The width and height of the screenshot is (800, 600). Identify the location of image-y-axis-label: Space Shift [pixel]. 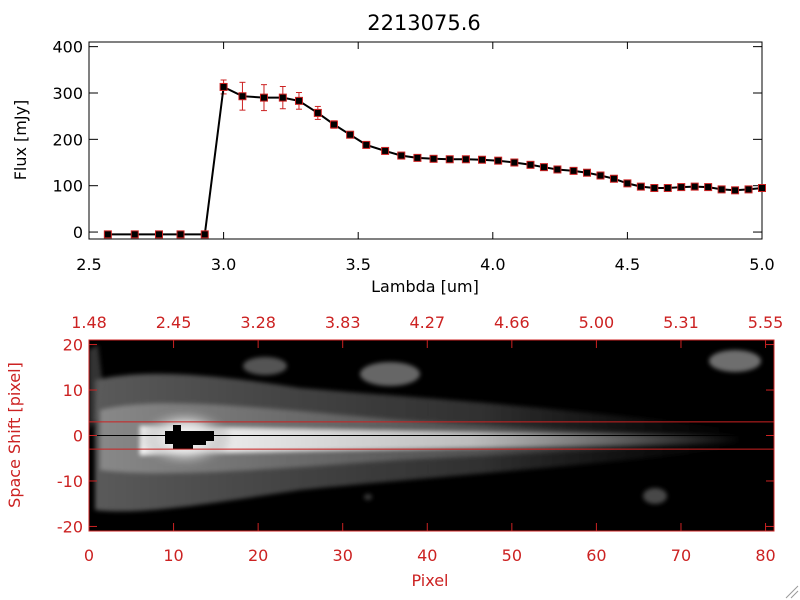
(14, 435).